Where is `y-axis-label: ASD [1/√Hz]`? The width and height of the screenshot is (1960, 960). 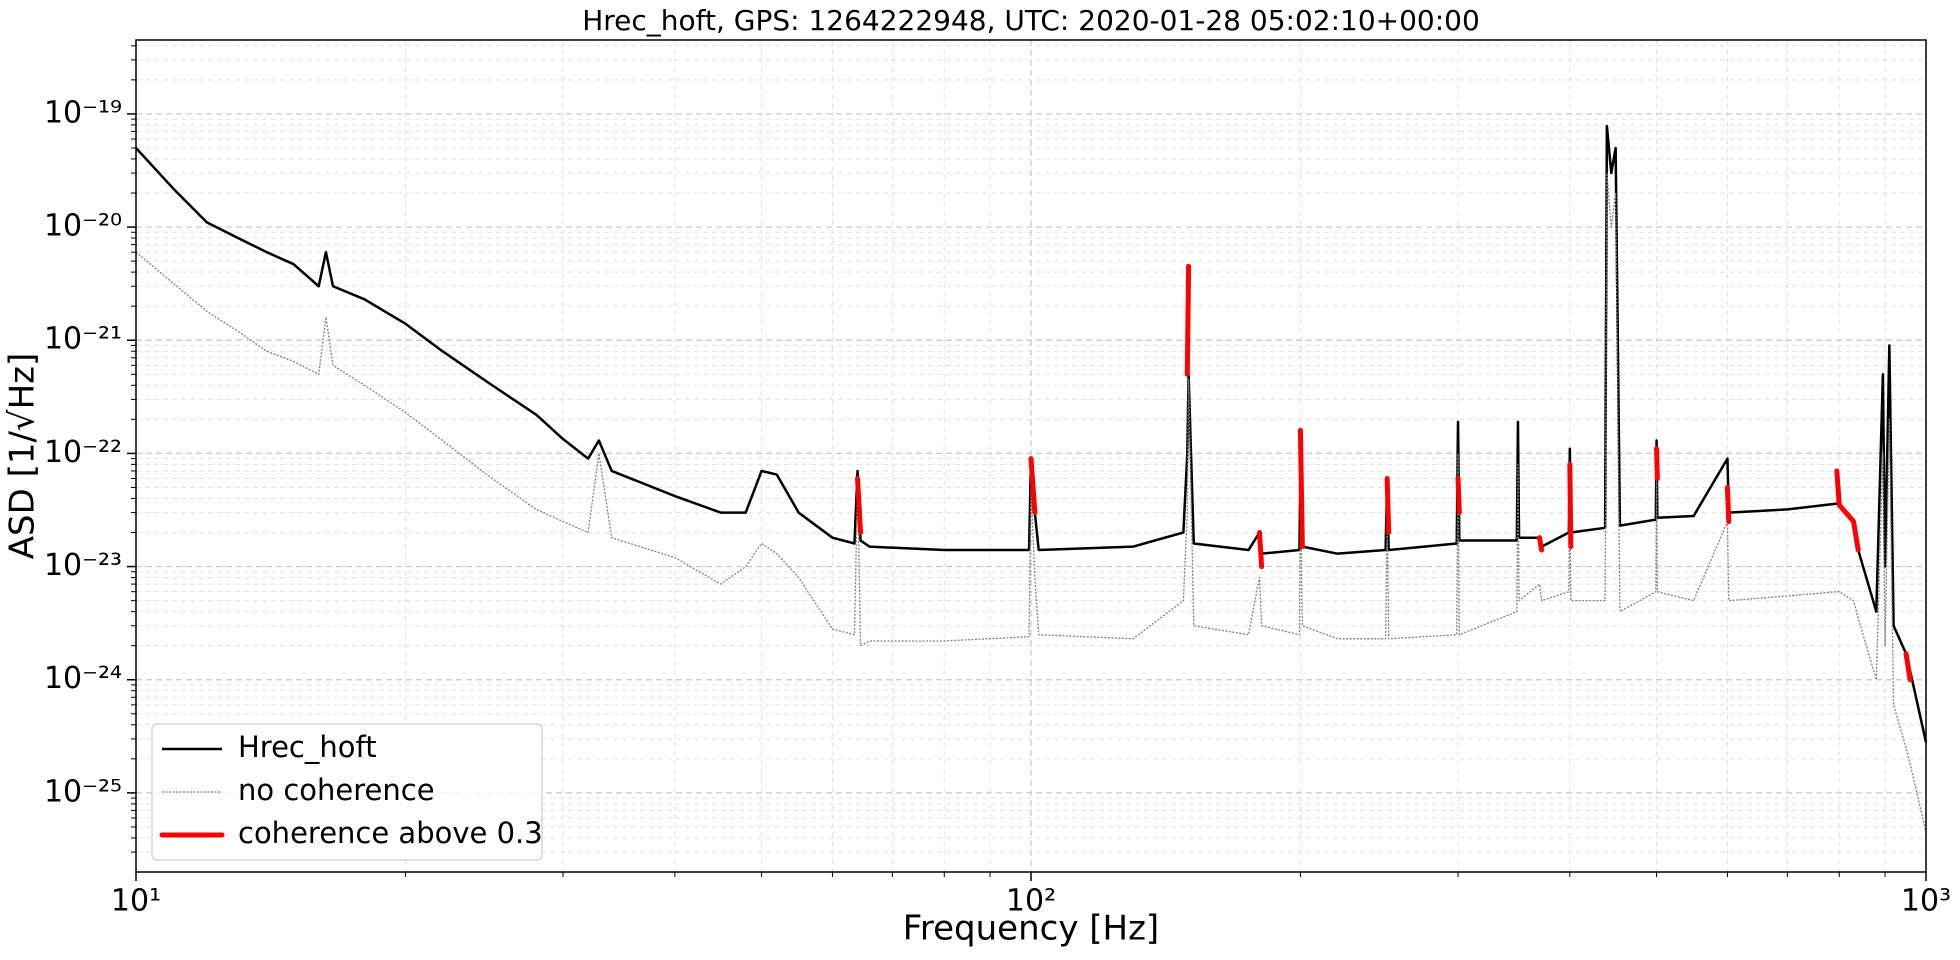 y-axis-label: ASD [1/√Hz] is located at coordinates (23, 456).